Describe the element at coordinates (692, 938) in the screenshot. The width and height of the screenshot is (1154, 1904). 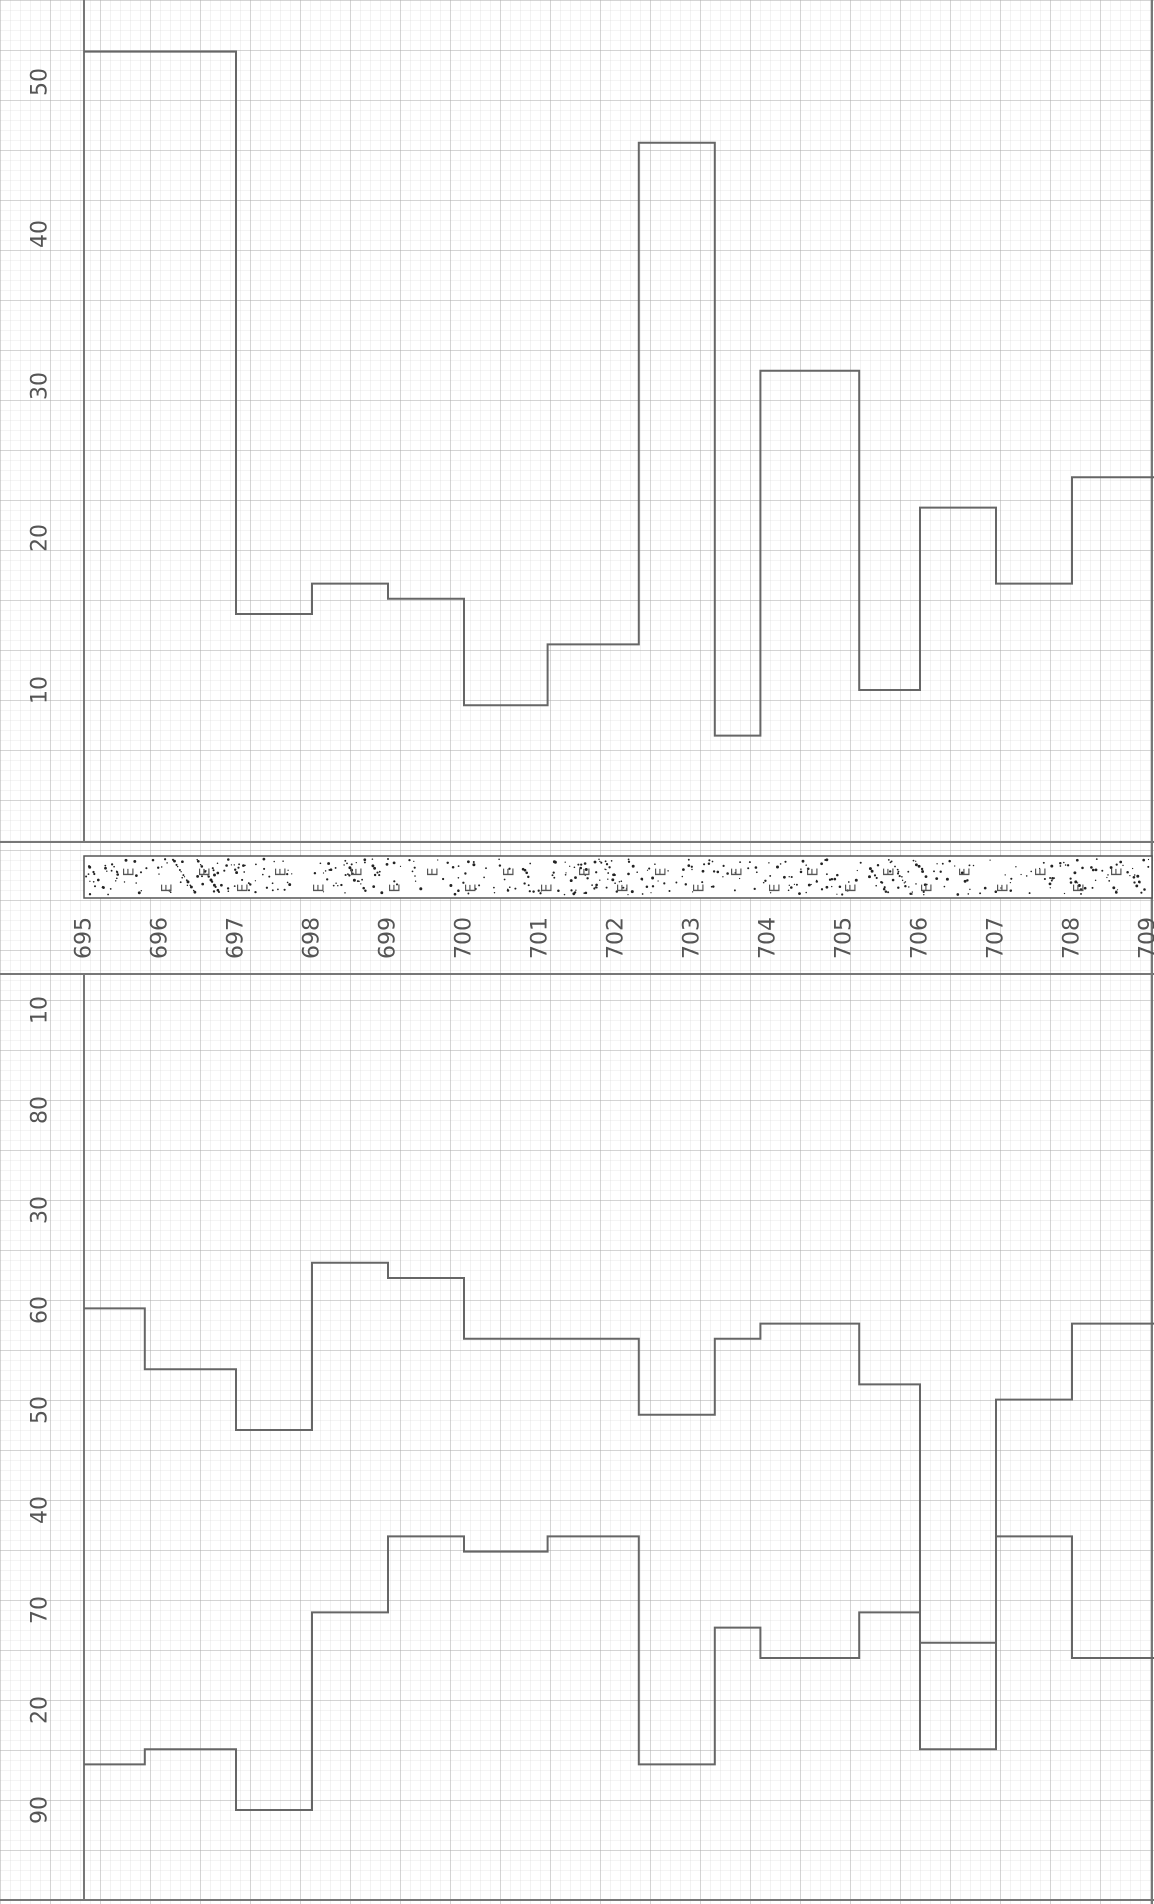
I see `depth-tick-label: 703` at that location.